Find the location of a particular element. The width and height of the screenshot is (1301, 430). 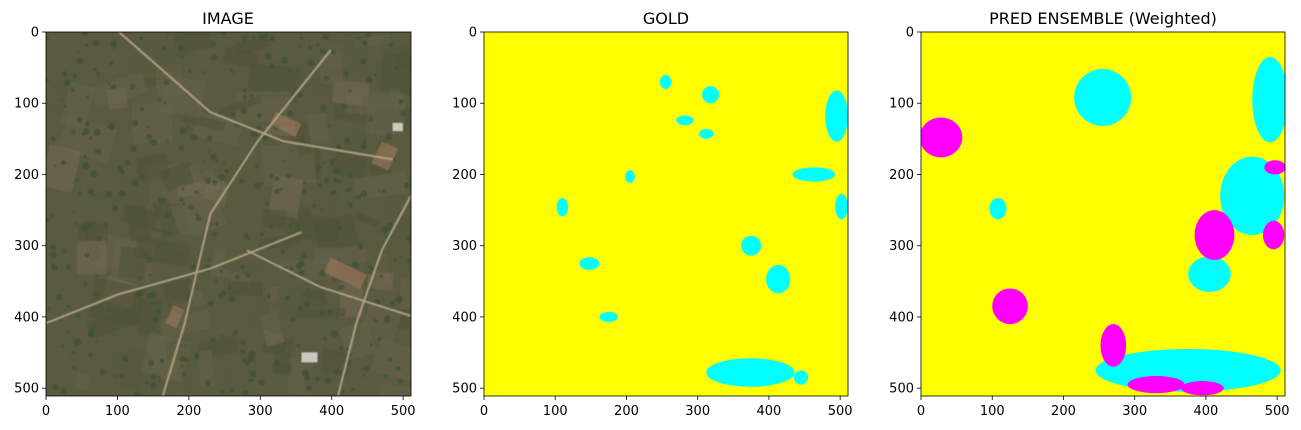

x-tick-label: 200 is located at coordinates (626, 411).